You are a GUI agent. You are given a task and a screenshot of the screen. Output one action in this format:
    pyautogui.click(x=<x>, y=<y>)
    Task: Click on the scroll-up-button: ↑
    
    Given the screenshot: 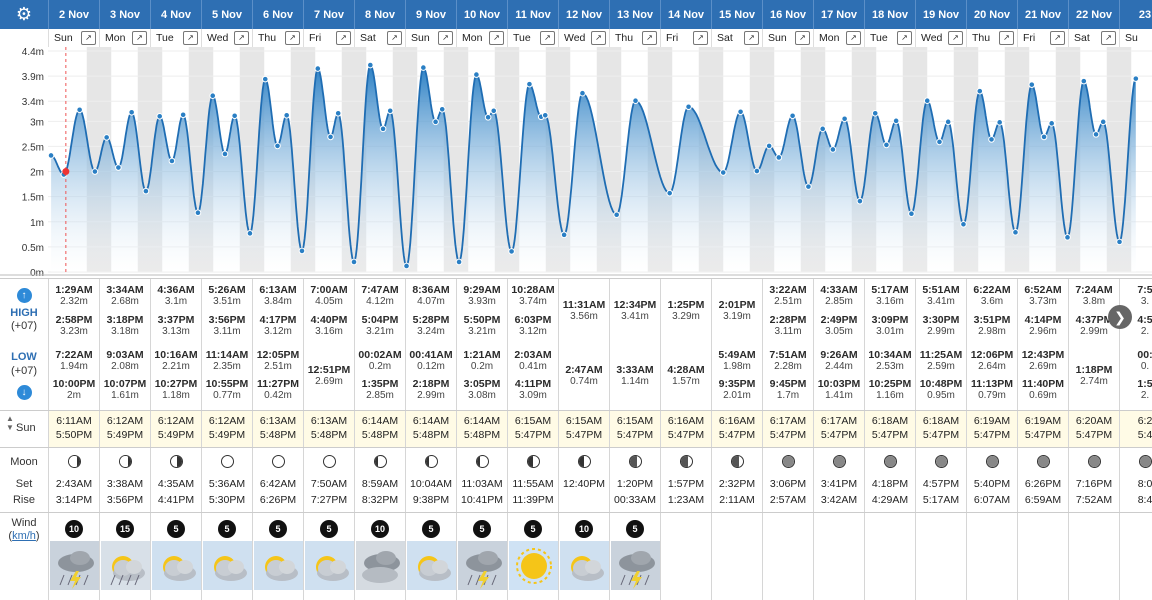 What is the action you would take?
    pyautogui.click(x=24, y=295)
    